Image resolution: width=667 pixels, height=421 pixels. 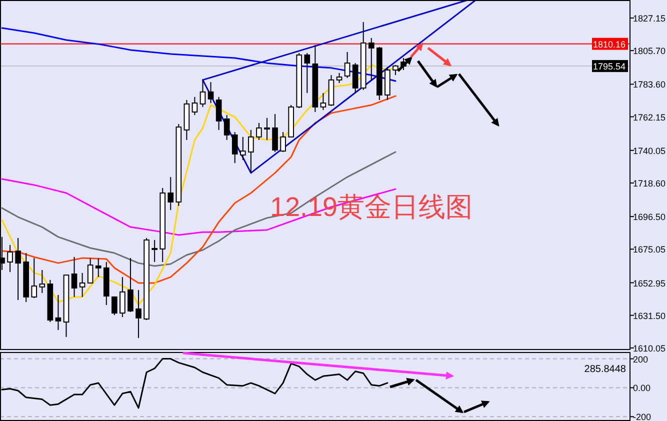 I want to click on y-tick-label: 1827.15, so click(x=649, y=19).